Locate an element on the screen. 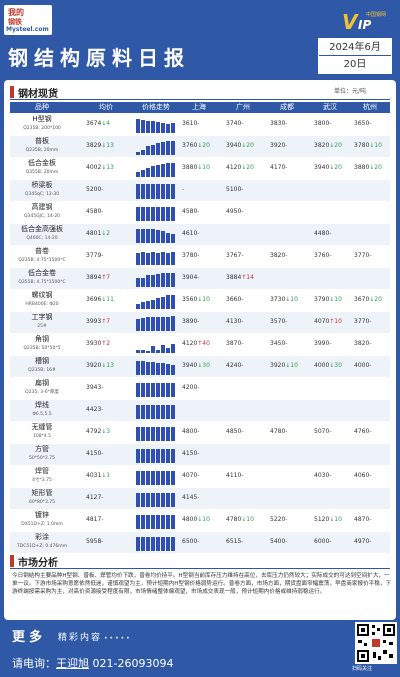 The image size is (400, 677). average-price-value: 3894 is located at coordinates (94, 277).